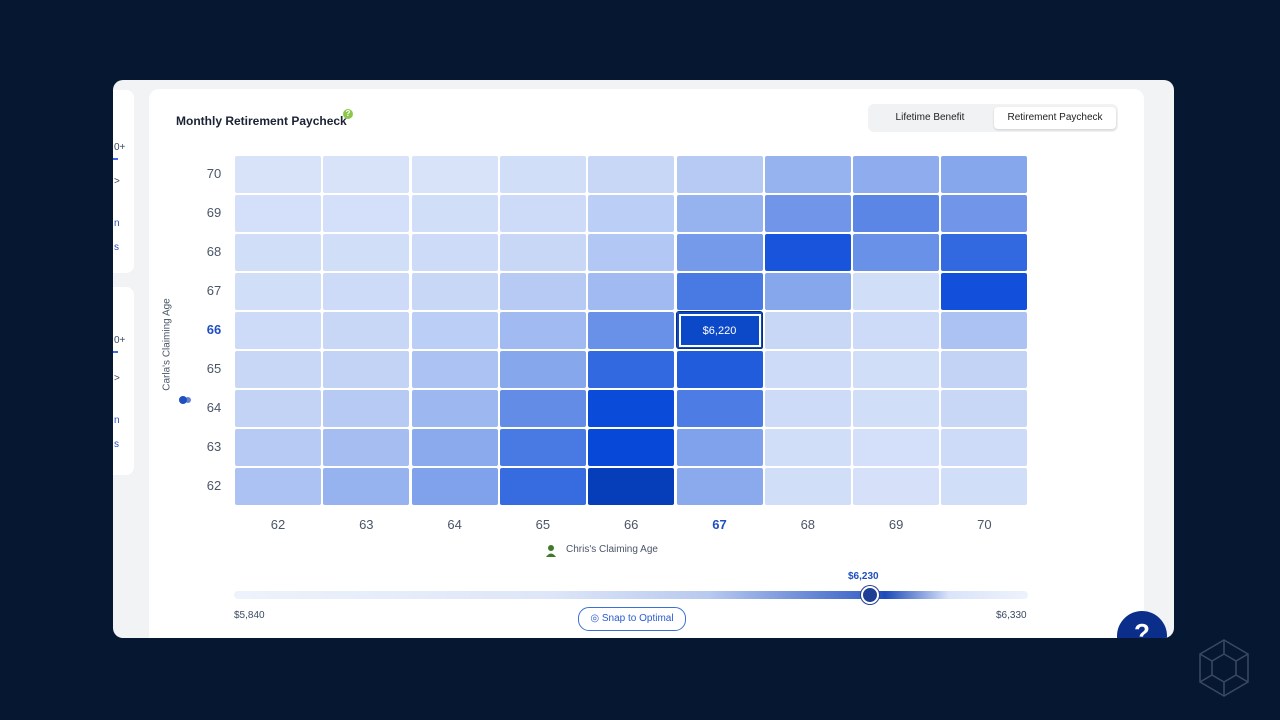 The width and height of the screenshot is (1280, 720). I want to click on y-tick-label: 68, so click(214, 251).